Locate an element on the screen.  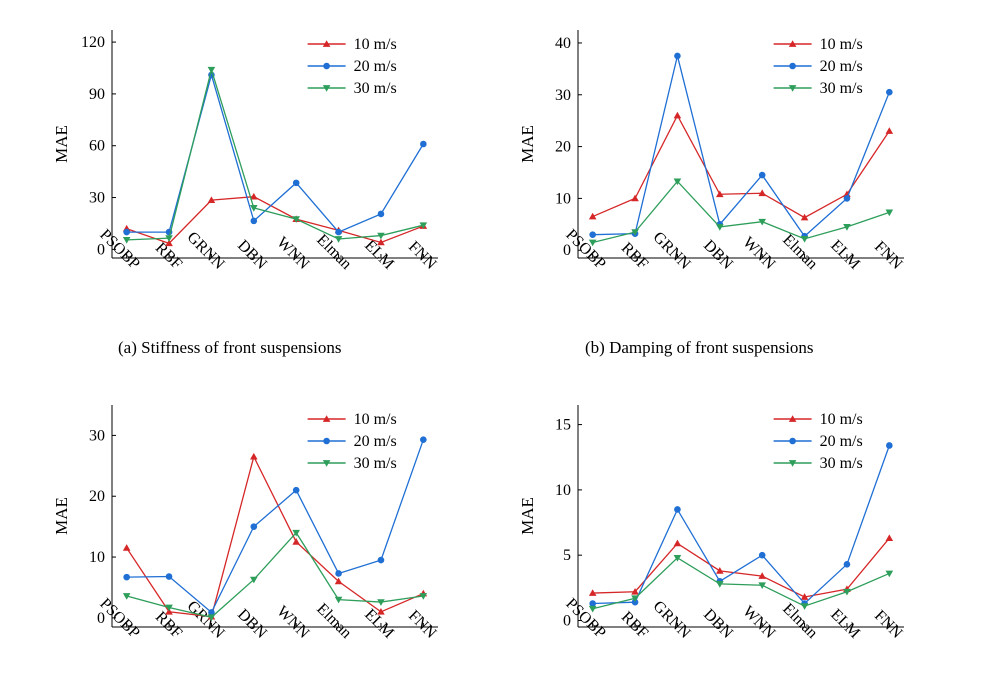
y-tick-label: 60 is located at coordinates (97, 146).